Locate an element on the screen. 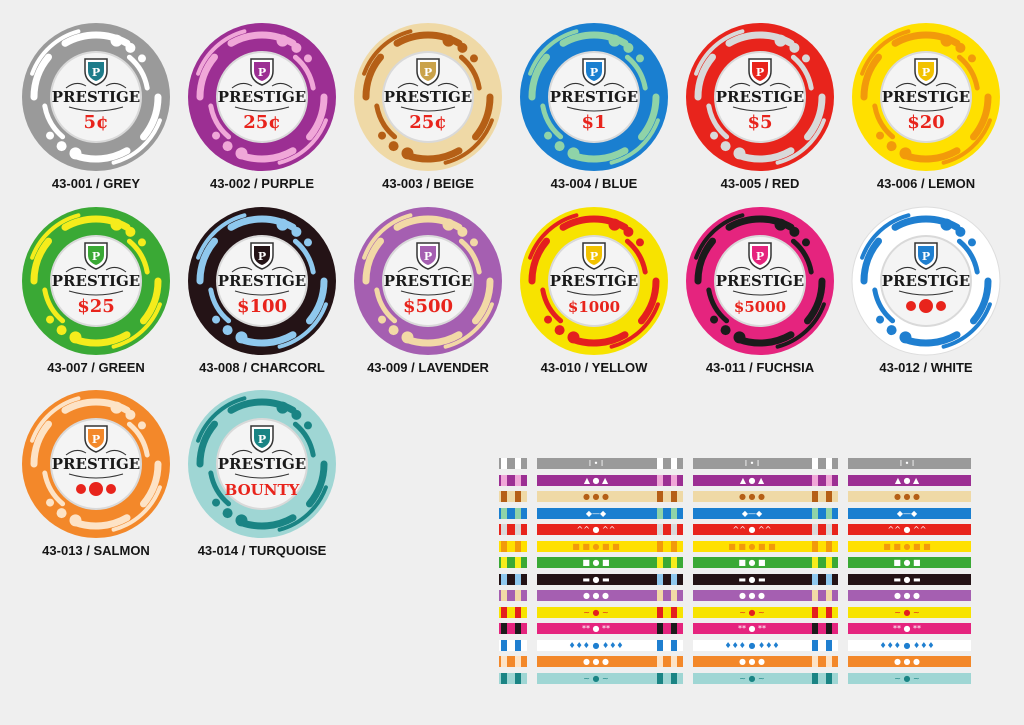 Image resolution: width=1024 pixels, height=725 pixels. poker-chip-blue: P PRESTIGE $1 is located at coordinates (594, 97).